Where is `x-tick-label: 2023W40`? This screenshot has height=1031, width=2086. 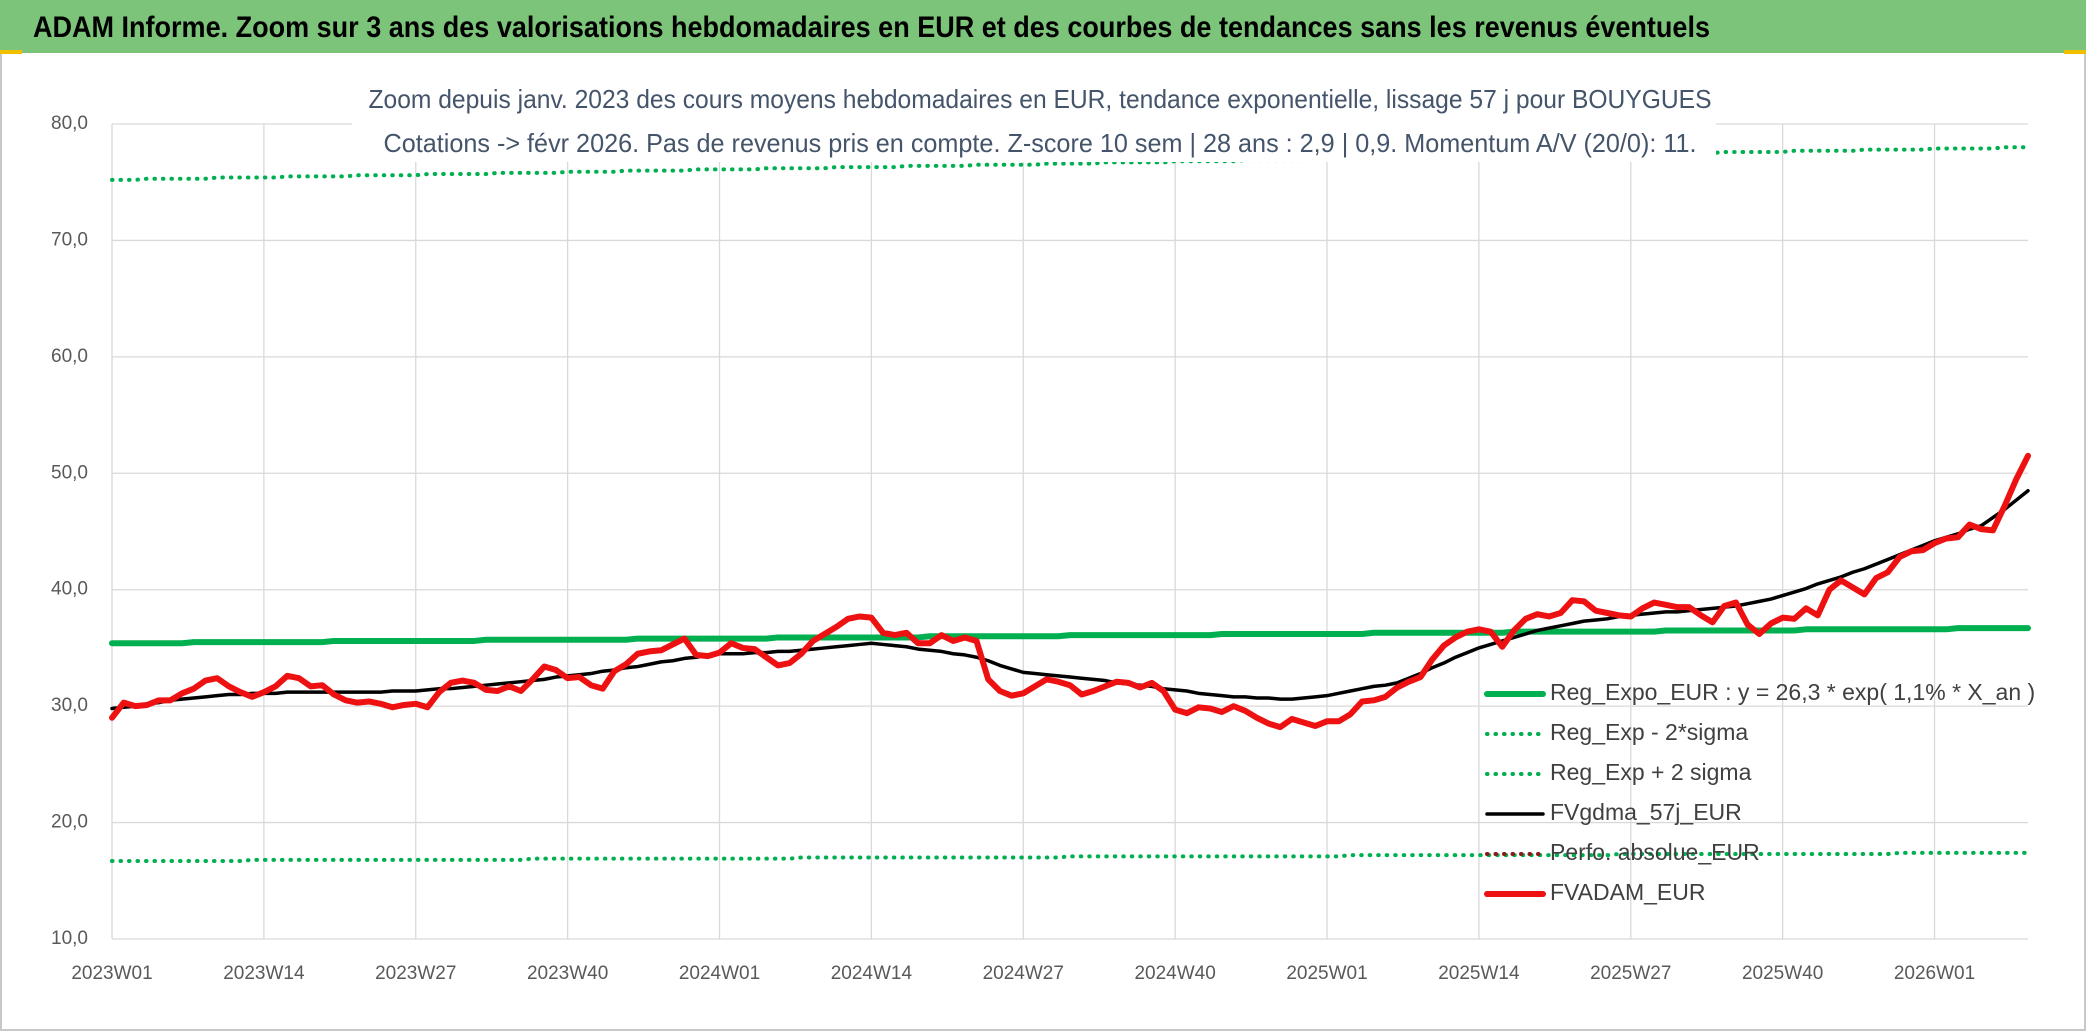 x-tick-label: 2023W40 is located at coordinates (567, 973).